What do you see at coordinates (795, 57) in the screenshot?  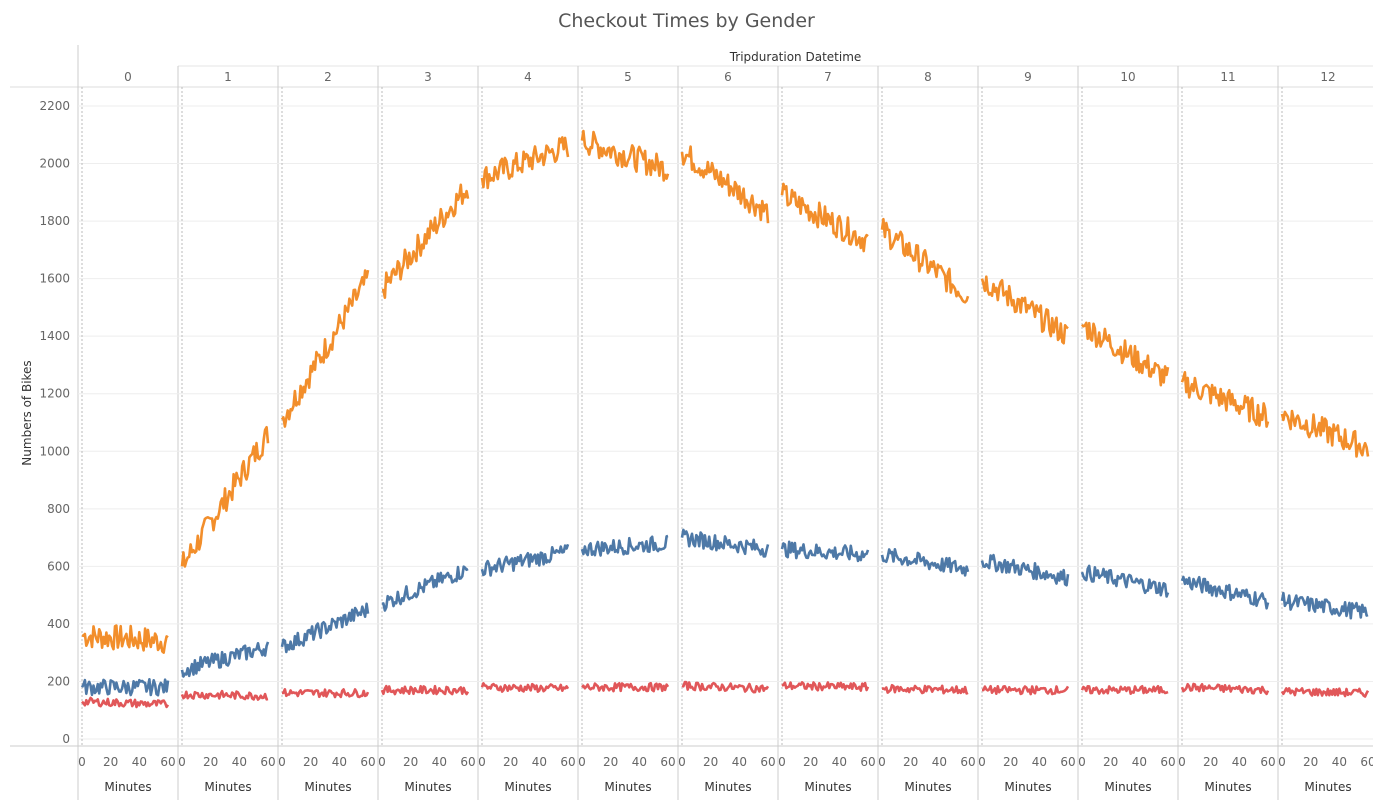 I see `column-header-label: Tripduration Datetime` at bounding box center [795, 57].